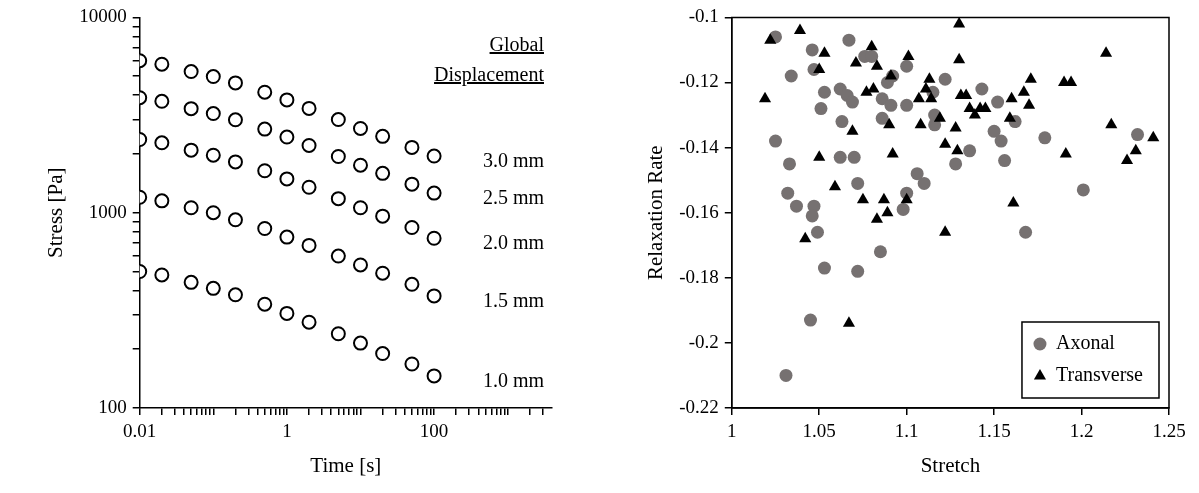 This screenshot has width=1199, height=493. I want to click on x-tick-label: 1.2, so click(1081, 431).